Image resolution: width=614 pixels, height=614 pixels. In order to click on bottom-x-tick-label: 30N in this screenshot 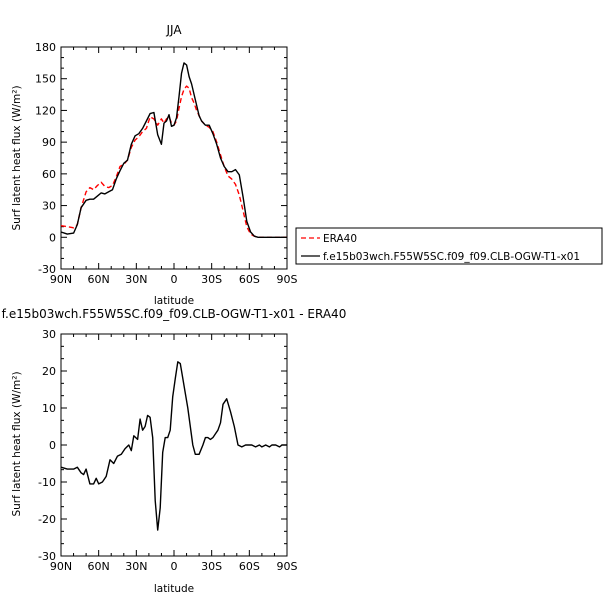, I will do `click(136, 566)`.